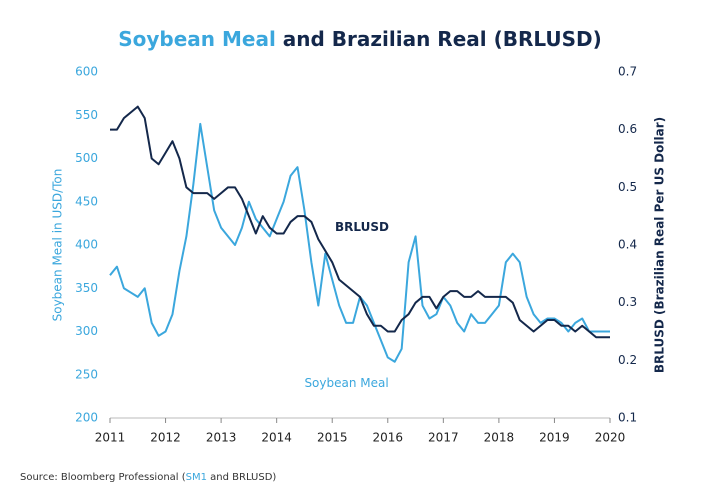 This screenshot has width=720, height=500. I want to click on y-tick-label: 250, so click(86, 374).